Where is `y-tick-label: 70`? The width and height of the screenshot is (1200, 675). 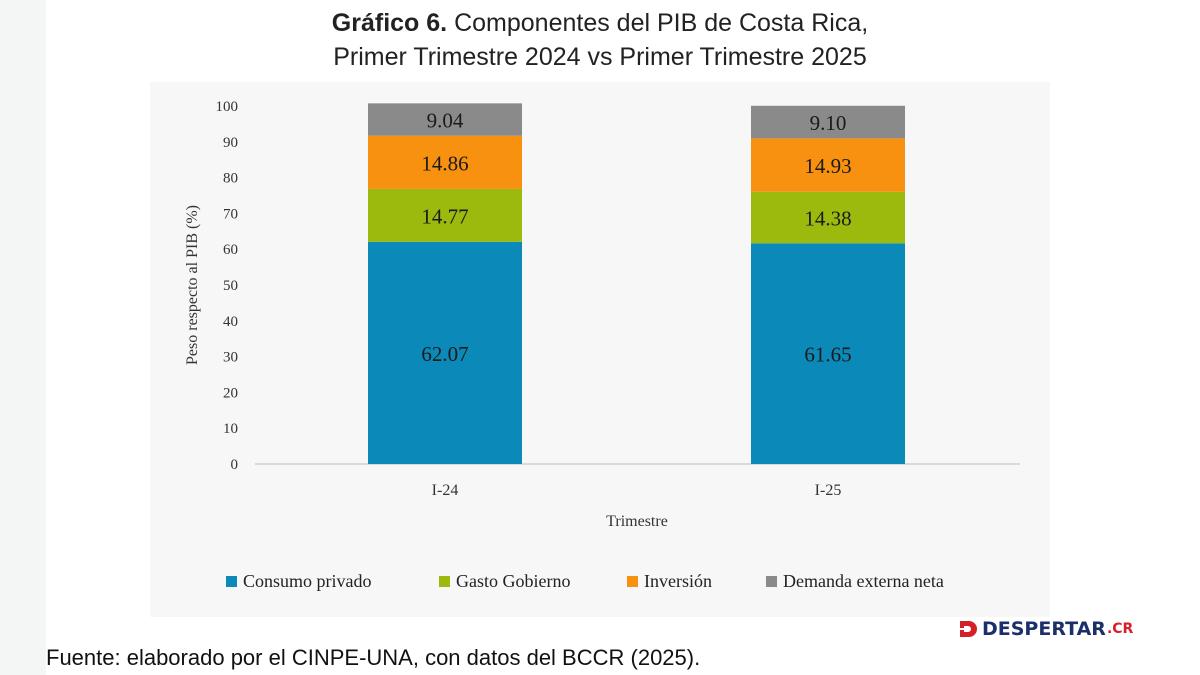
y-tick-label: 70 is located at coordinates (230, 214).